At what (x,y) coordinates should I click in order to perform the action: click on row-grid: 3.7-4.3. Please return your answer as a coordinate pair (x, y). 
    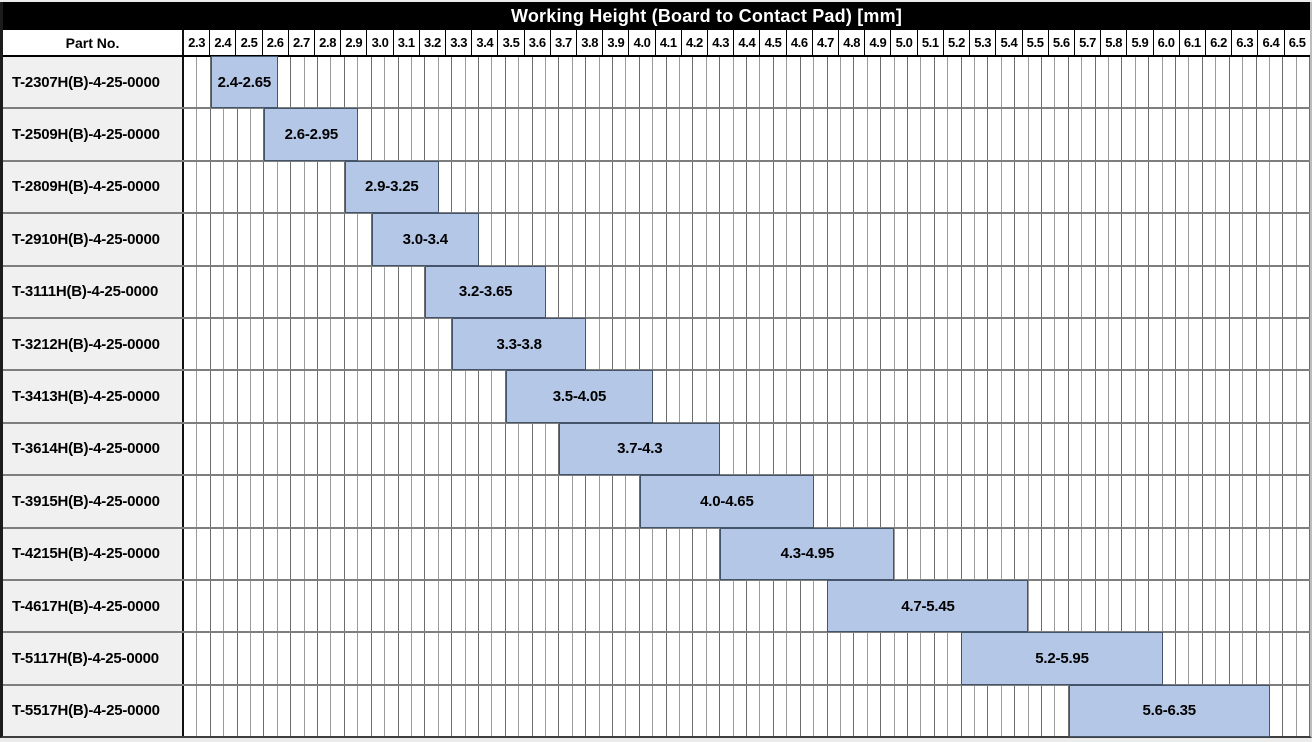
    Looking at the image, I should click on (747, 449).